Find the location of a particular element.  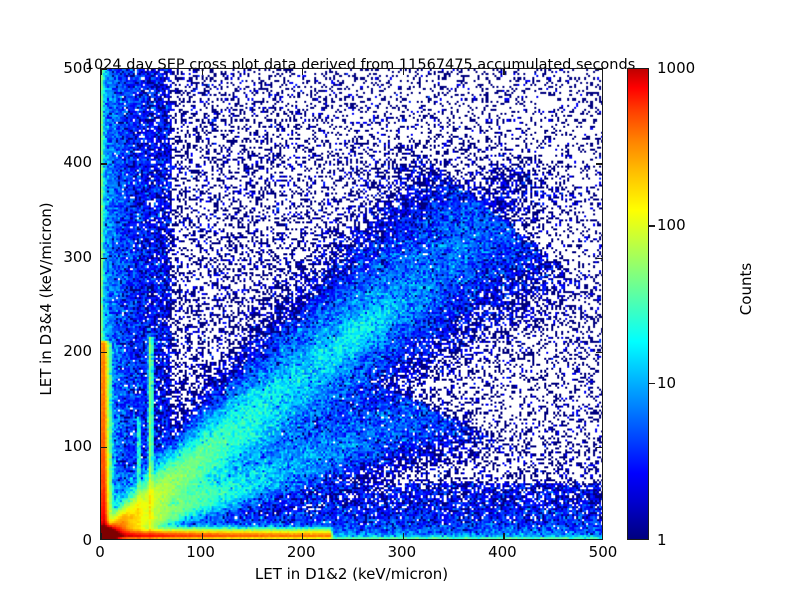

colorbar-gradient is located at coordinates (638, 304).